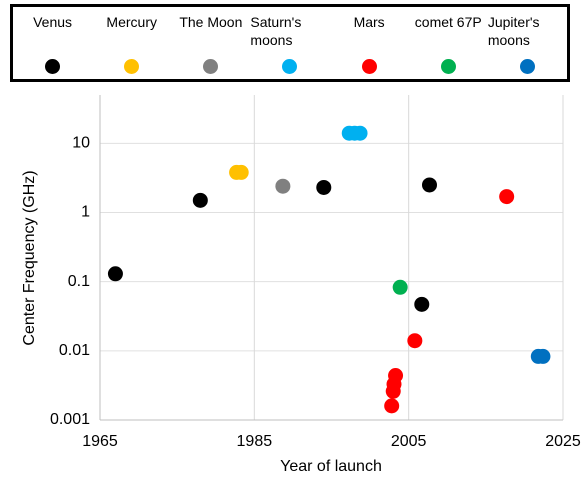 This screenshot has width=581, height=478. What do you see at coordinates (70, 419) in the screenshot?
I see `y-tick-label: 0.001` at bounding box center [70, 419].